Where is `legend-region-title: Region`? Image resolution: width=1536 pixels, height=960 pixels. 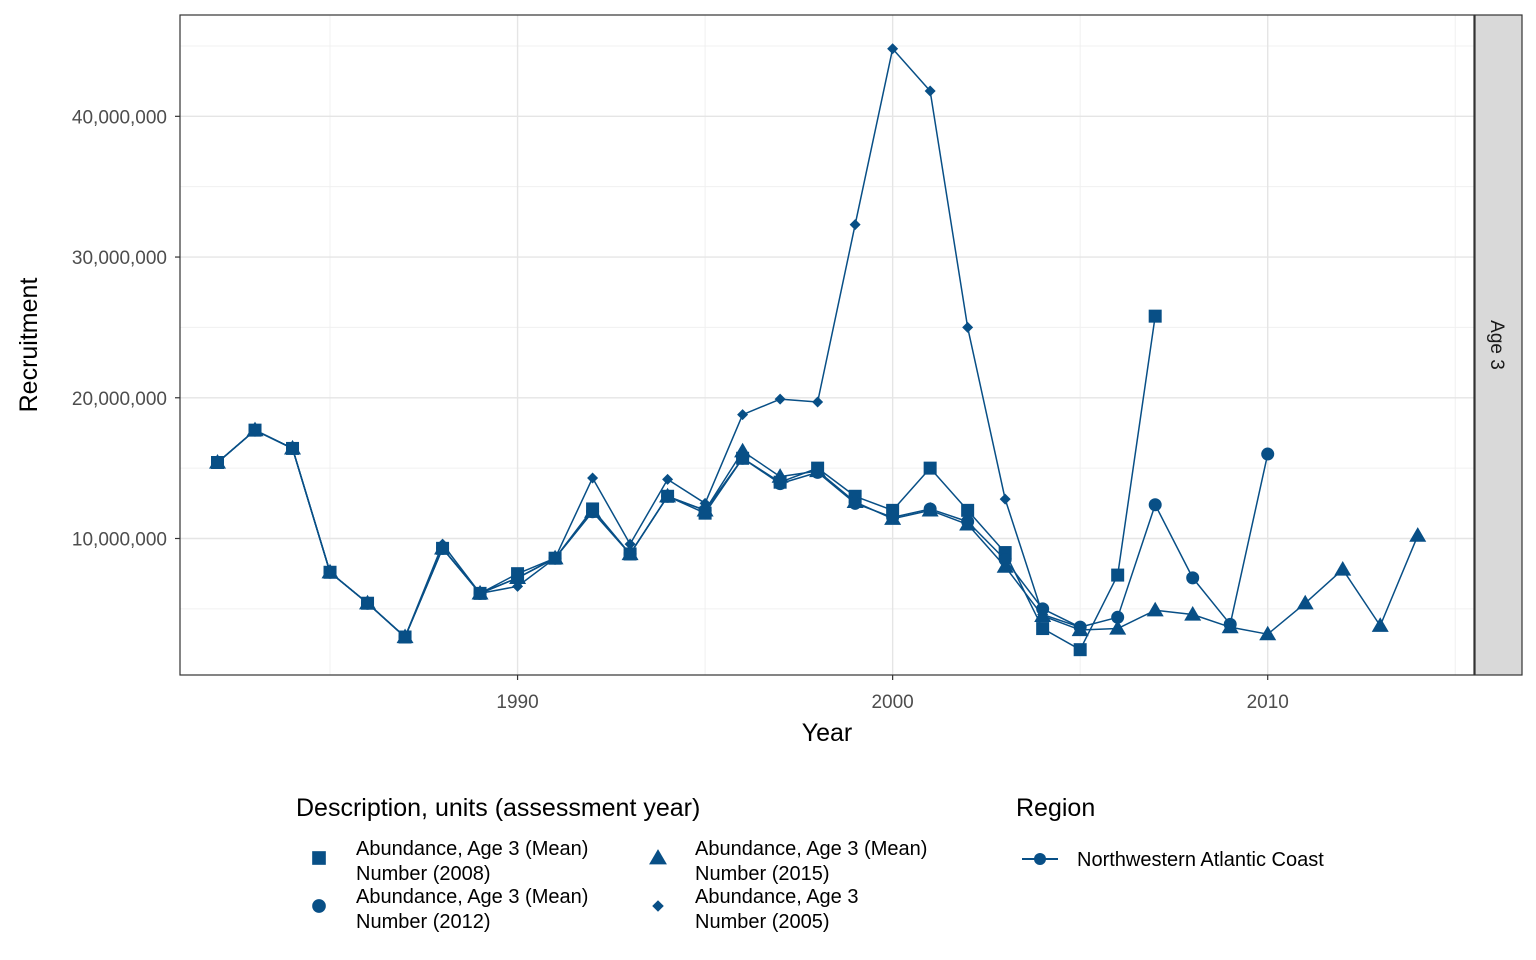 legend-region-title: Region is located at coordinates (1055, 808).